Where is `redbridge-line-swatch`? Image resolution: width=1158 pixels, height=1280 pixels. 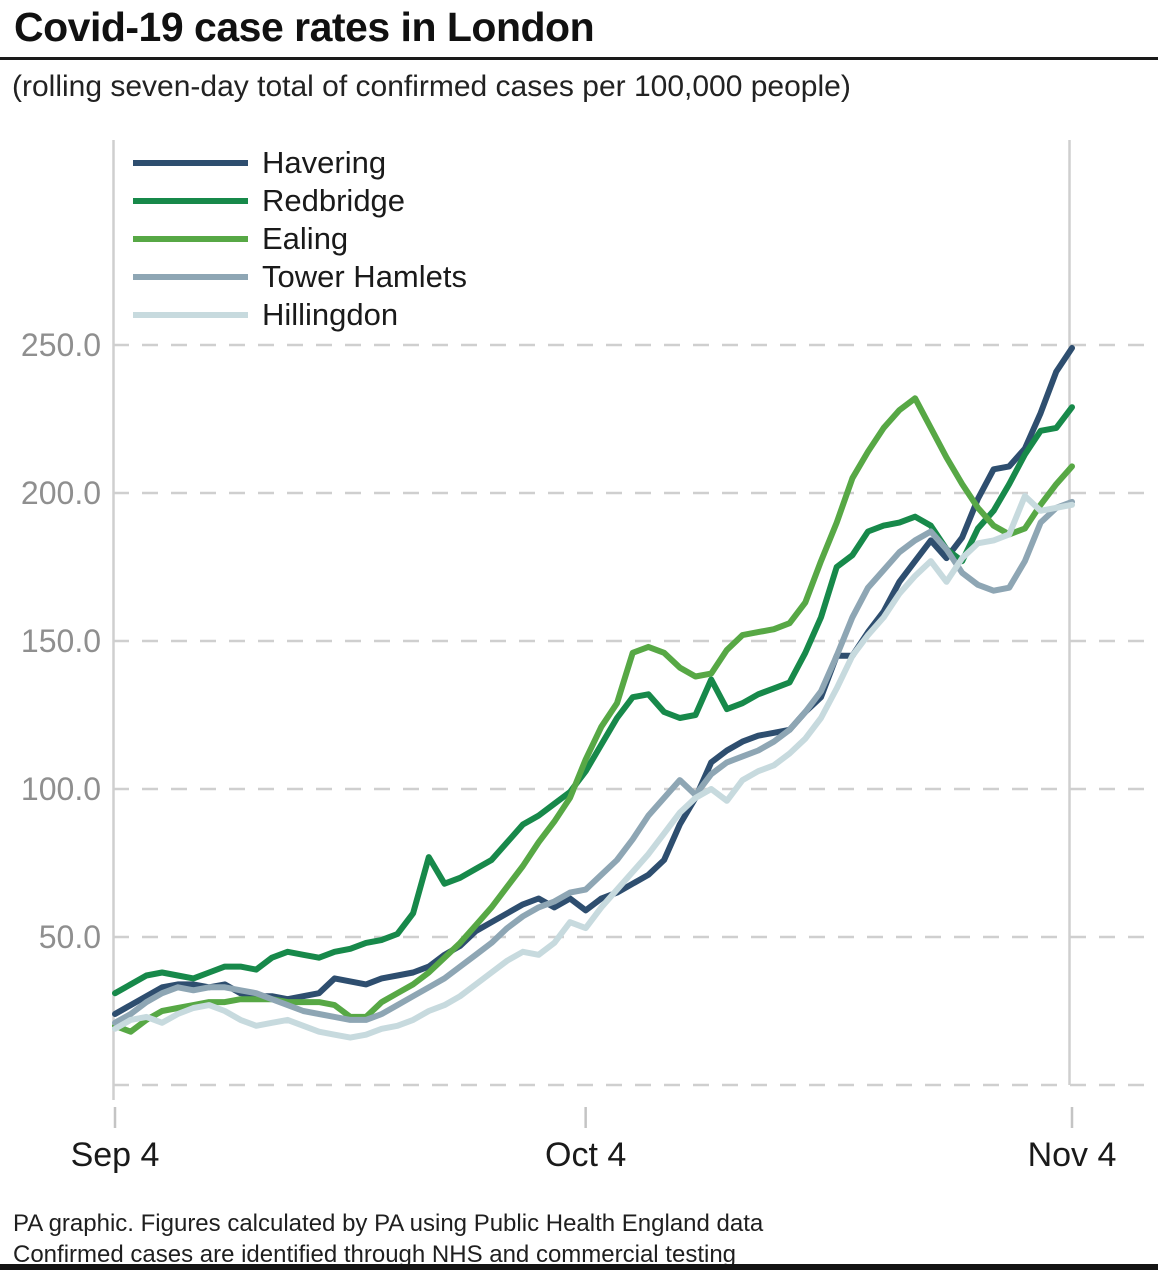 redbridge-line-swatch is located at coordinates (190, 201).